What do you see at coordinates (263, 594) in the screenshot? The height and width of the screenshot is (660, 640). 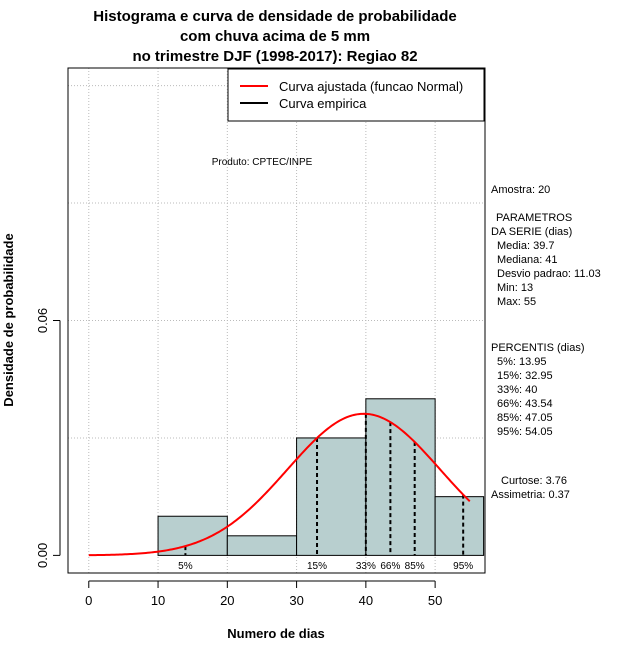 I see `x-axis: 0 10 20 30 40 50` at bounding box center [263, 594].